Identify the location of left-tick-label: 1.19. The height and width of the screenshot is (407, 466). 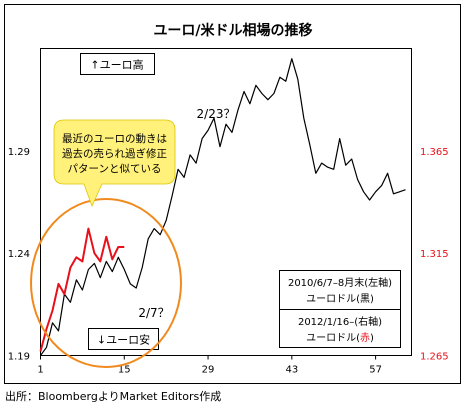
(19, 357).